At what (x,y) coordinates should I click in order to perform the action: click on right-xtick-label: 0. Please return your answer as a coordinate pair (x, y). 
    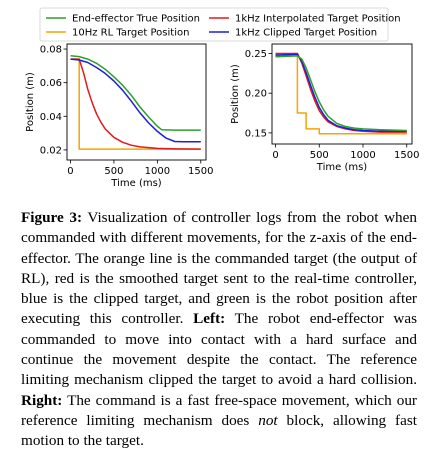
    Looking at the image, I should click on (275, 155).